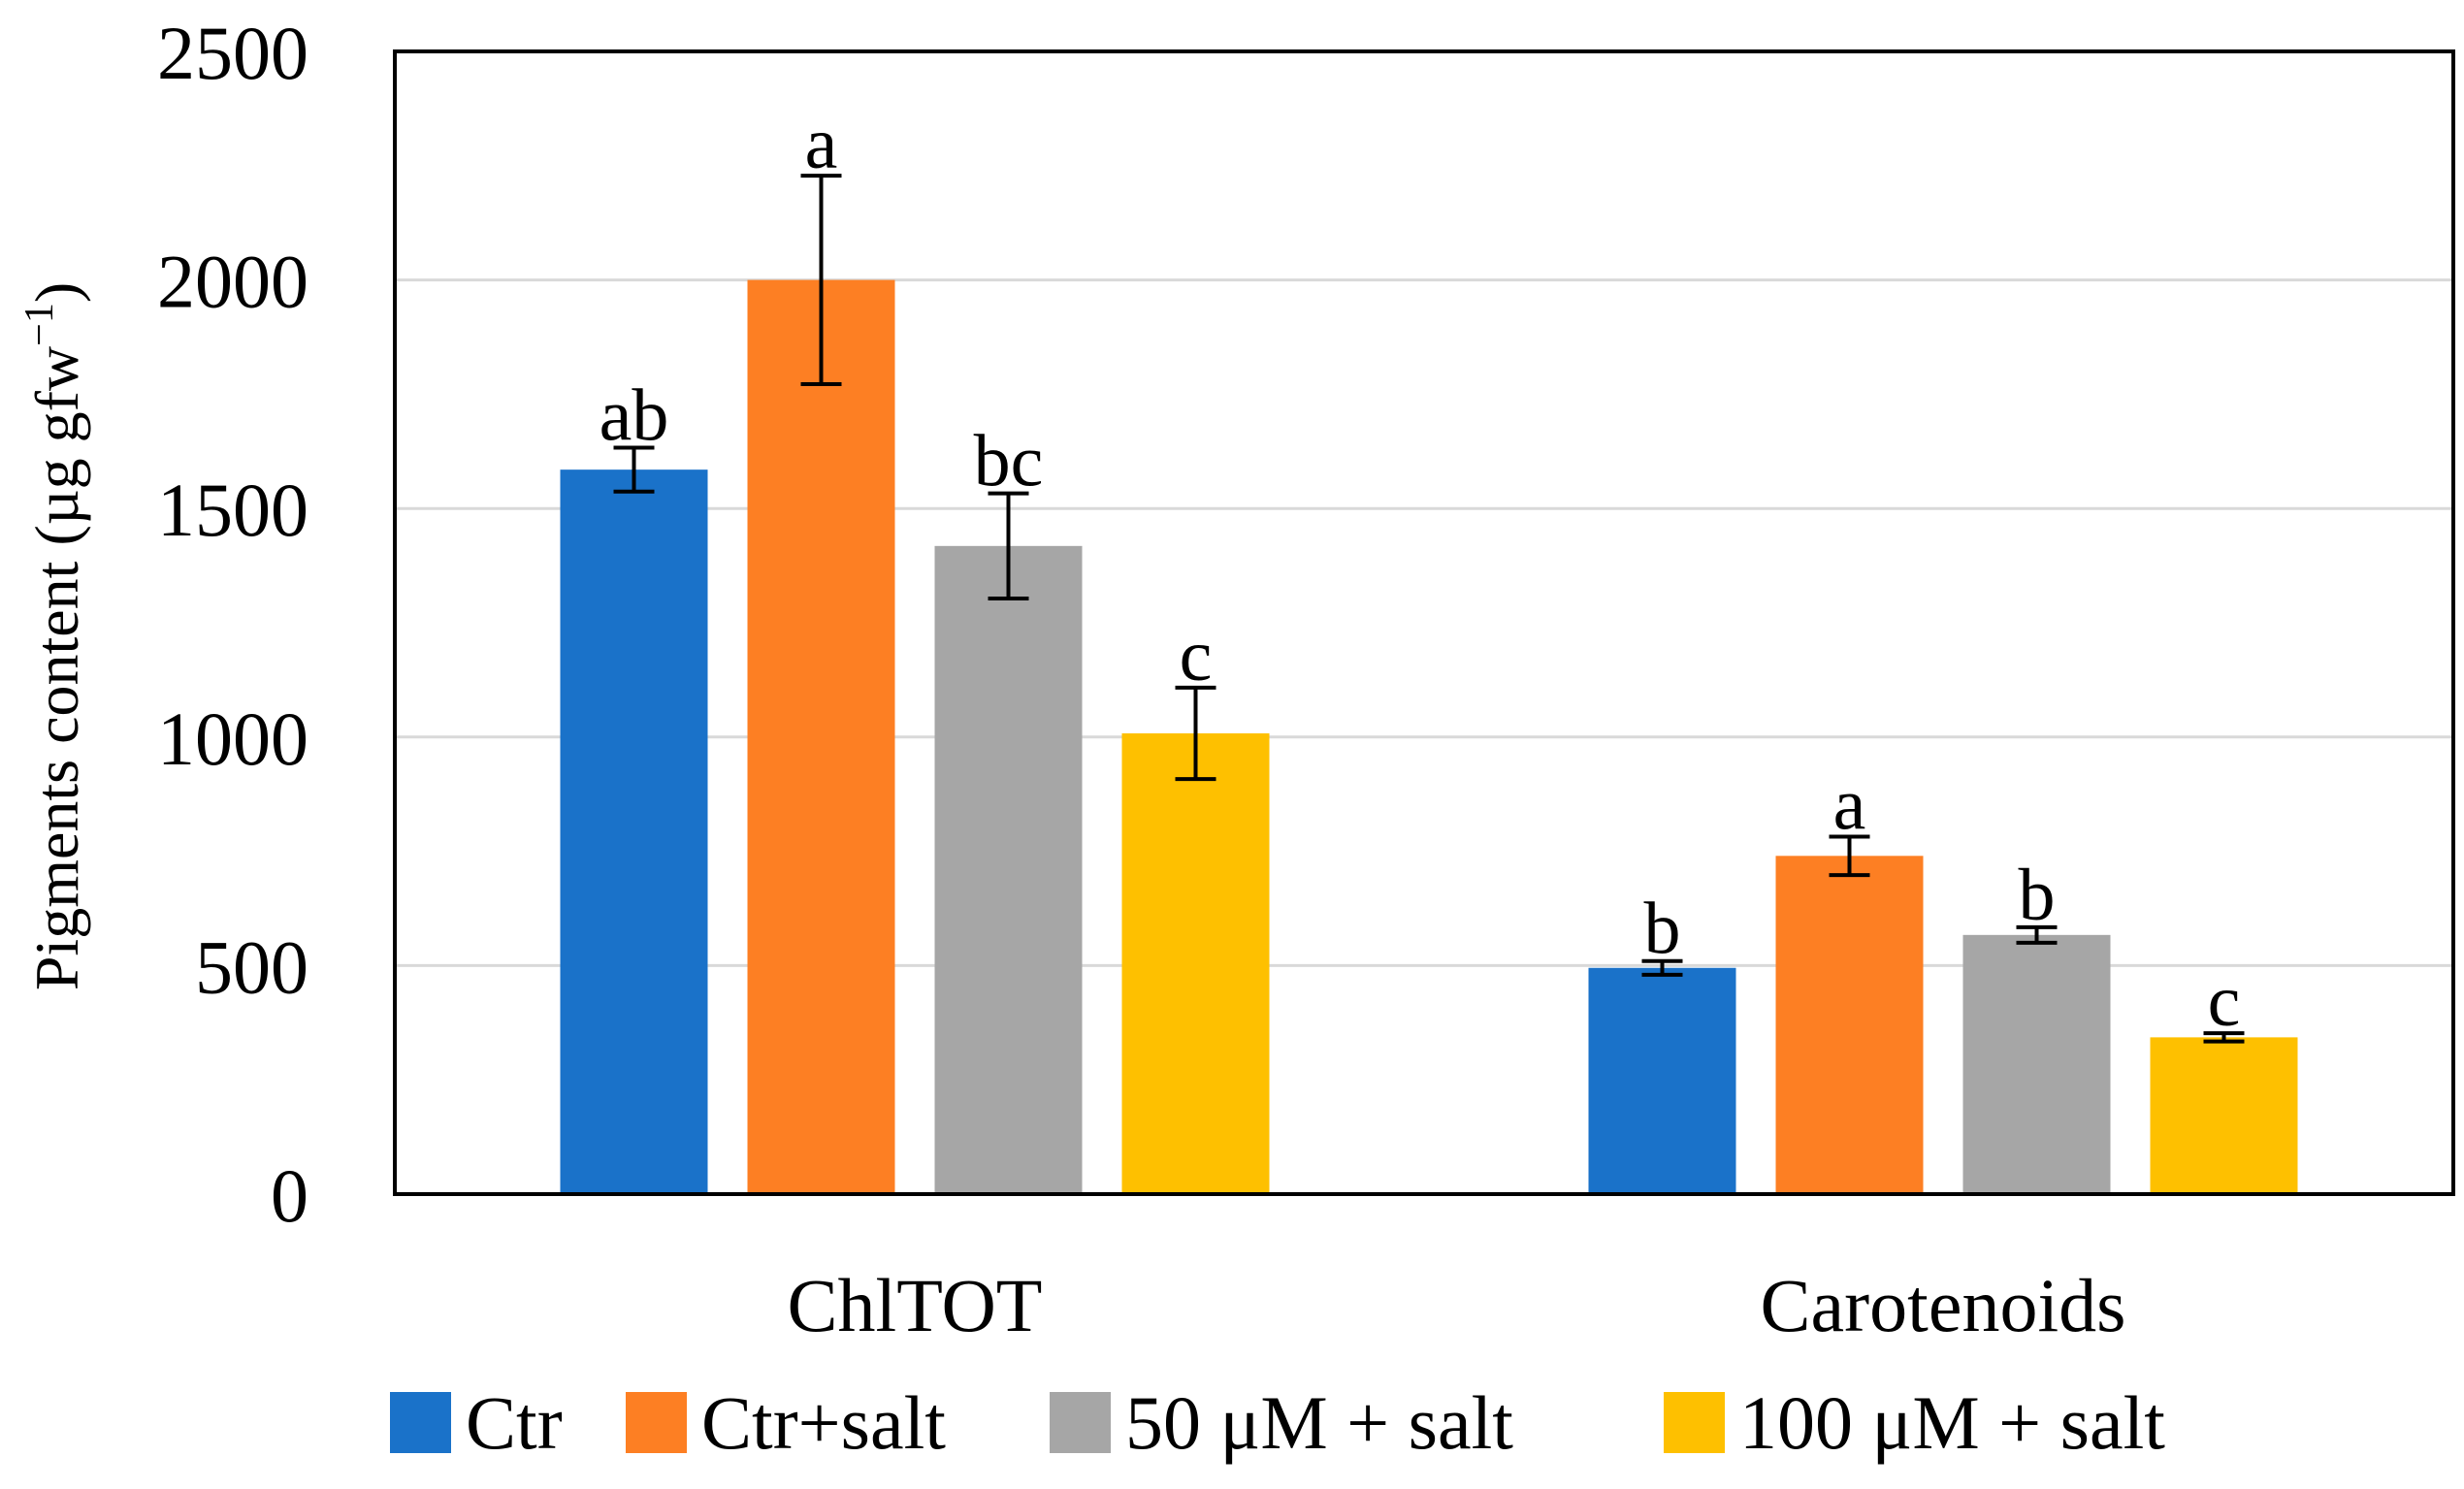 The image size is (2464, 1489). Describe the element at coordinates (232, 738) in the screenshot. I see `y-tick-label-1000: 1000` at that location.